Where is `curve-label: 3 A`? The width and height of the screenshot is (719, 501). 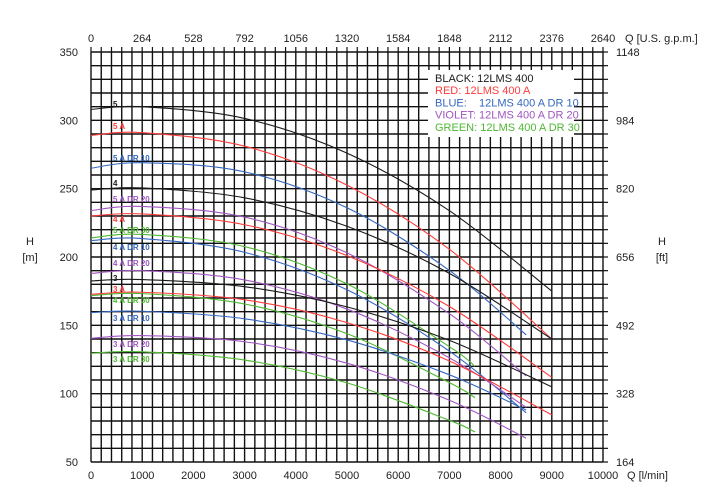 curve-label: 3 A is located at coordinates (119, 289).